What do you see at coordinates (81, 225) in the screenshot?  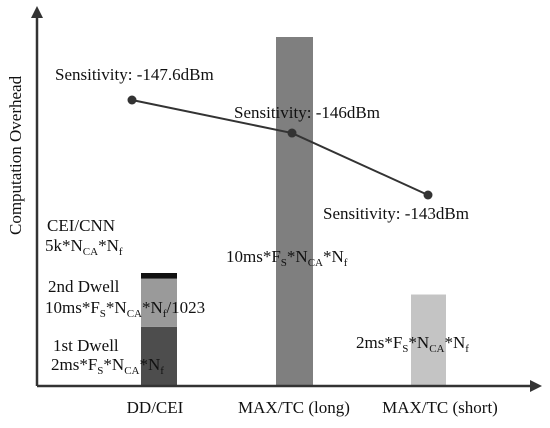 I see `cei-cnn-title: CEI/CNN` at bounding box center [81, 225].